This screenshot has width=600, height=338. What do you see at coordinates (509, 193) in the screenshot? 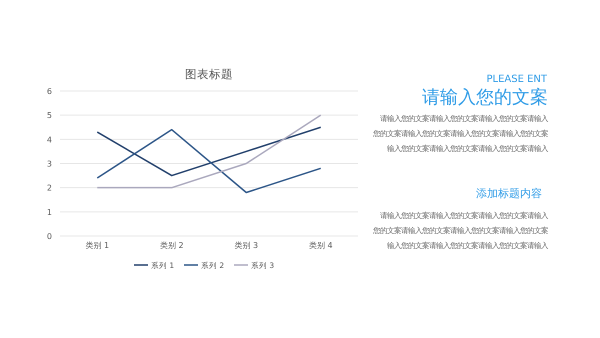
I see `text: 添加标题内容` at bounding box center [509, 193].